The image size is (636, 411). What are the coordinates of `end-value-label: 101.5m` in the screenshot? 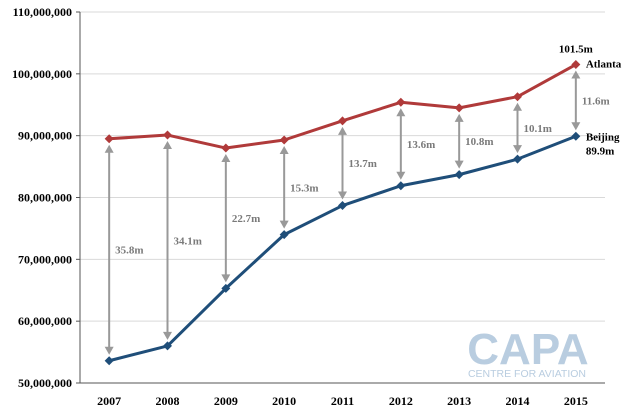 It's located at (576, 50).